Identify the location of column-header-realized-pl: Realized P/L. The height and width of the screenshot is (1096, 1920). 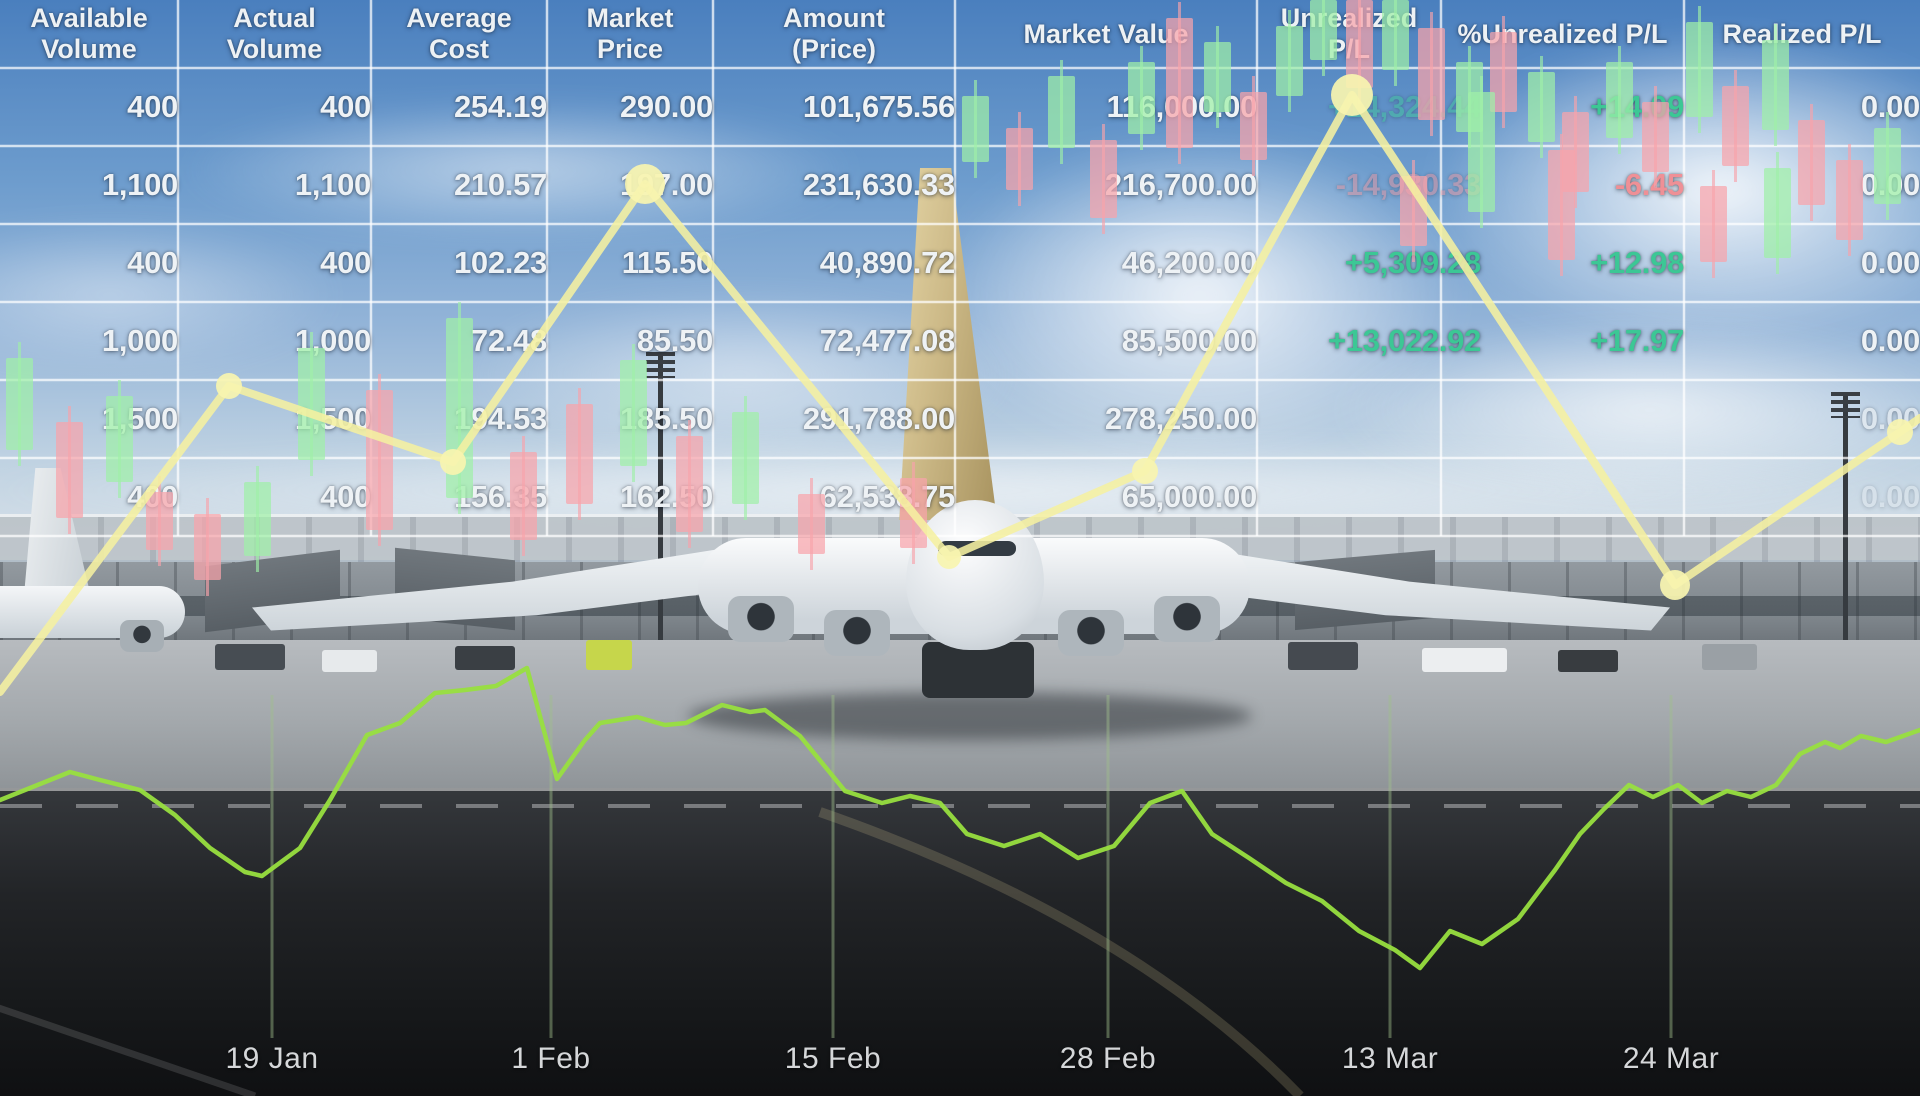
(1802, 34).